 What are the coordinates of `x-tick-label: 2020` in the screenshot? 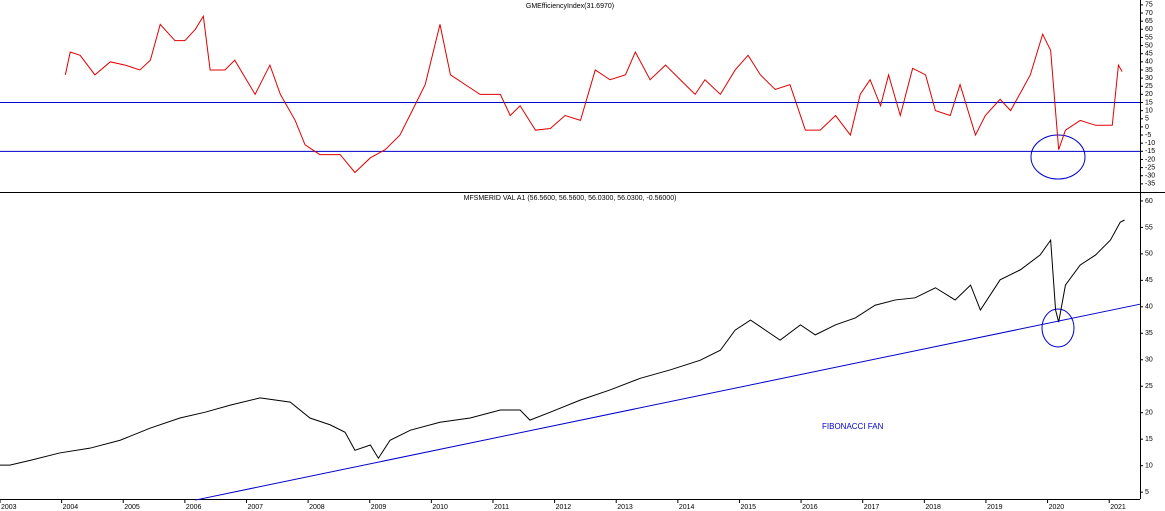 It's located at (1057, 507).